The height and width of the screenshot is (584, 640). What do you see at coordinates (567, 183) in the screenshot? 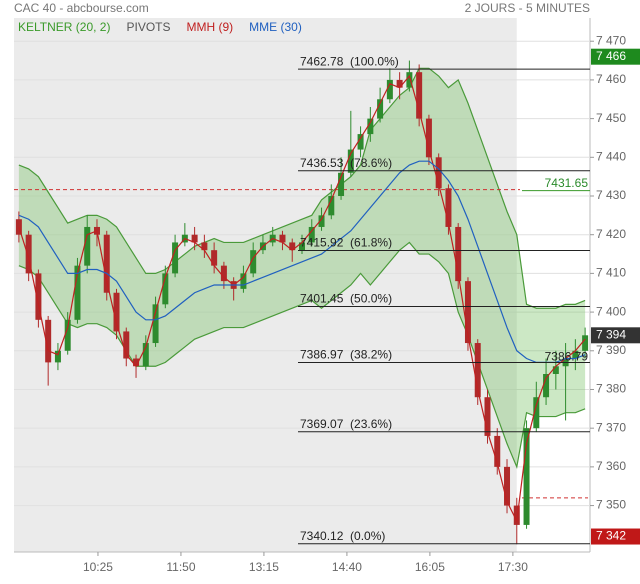
I see `pivot-label: 7431.65` at bounding box center [567, 183].